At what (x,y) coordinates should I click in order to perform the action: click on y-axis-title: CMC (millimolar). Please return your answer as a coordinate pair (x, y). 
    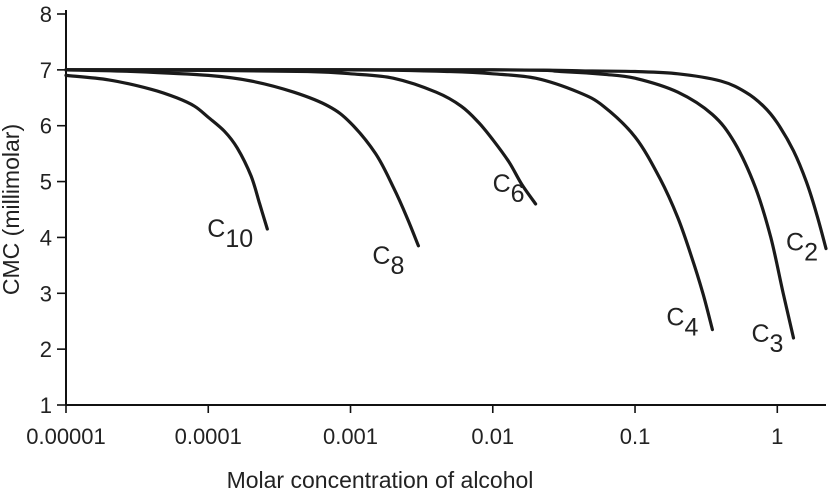
    Looking at the image, I should click on (12, 209).